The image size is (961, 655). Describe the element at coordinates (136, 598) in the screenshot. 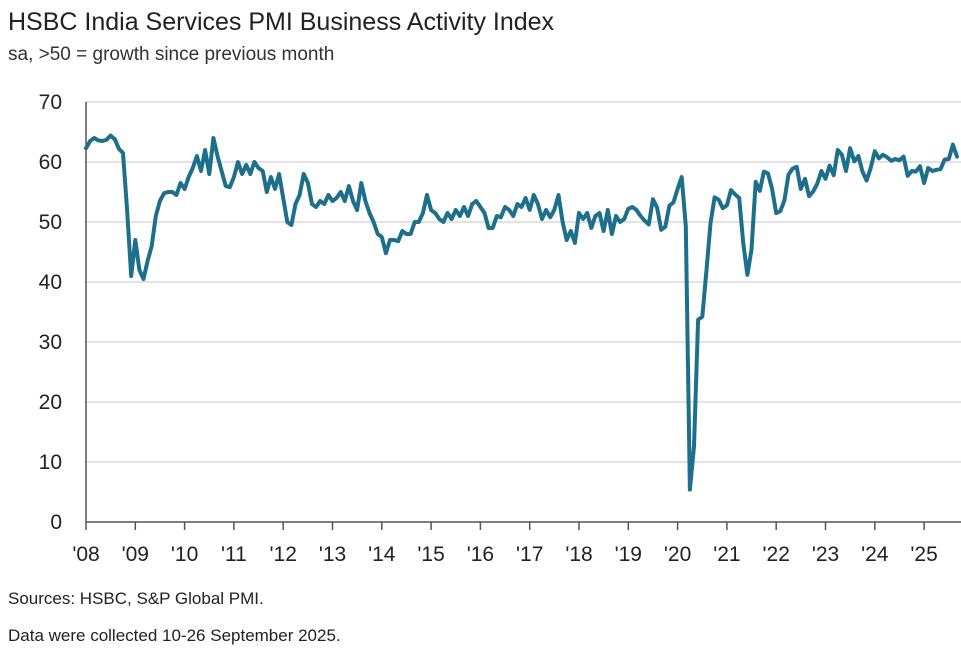

I see `sources-note: Sources: HSBC, S&P Global PMI.` at that location.